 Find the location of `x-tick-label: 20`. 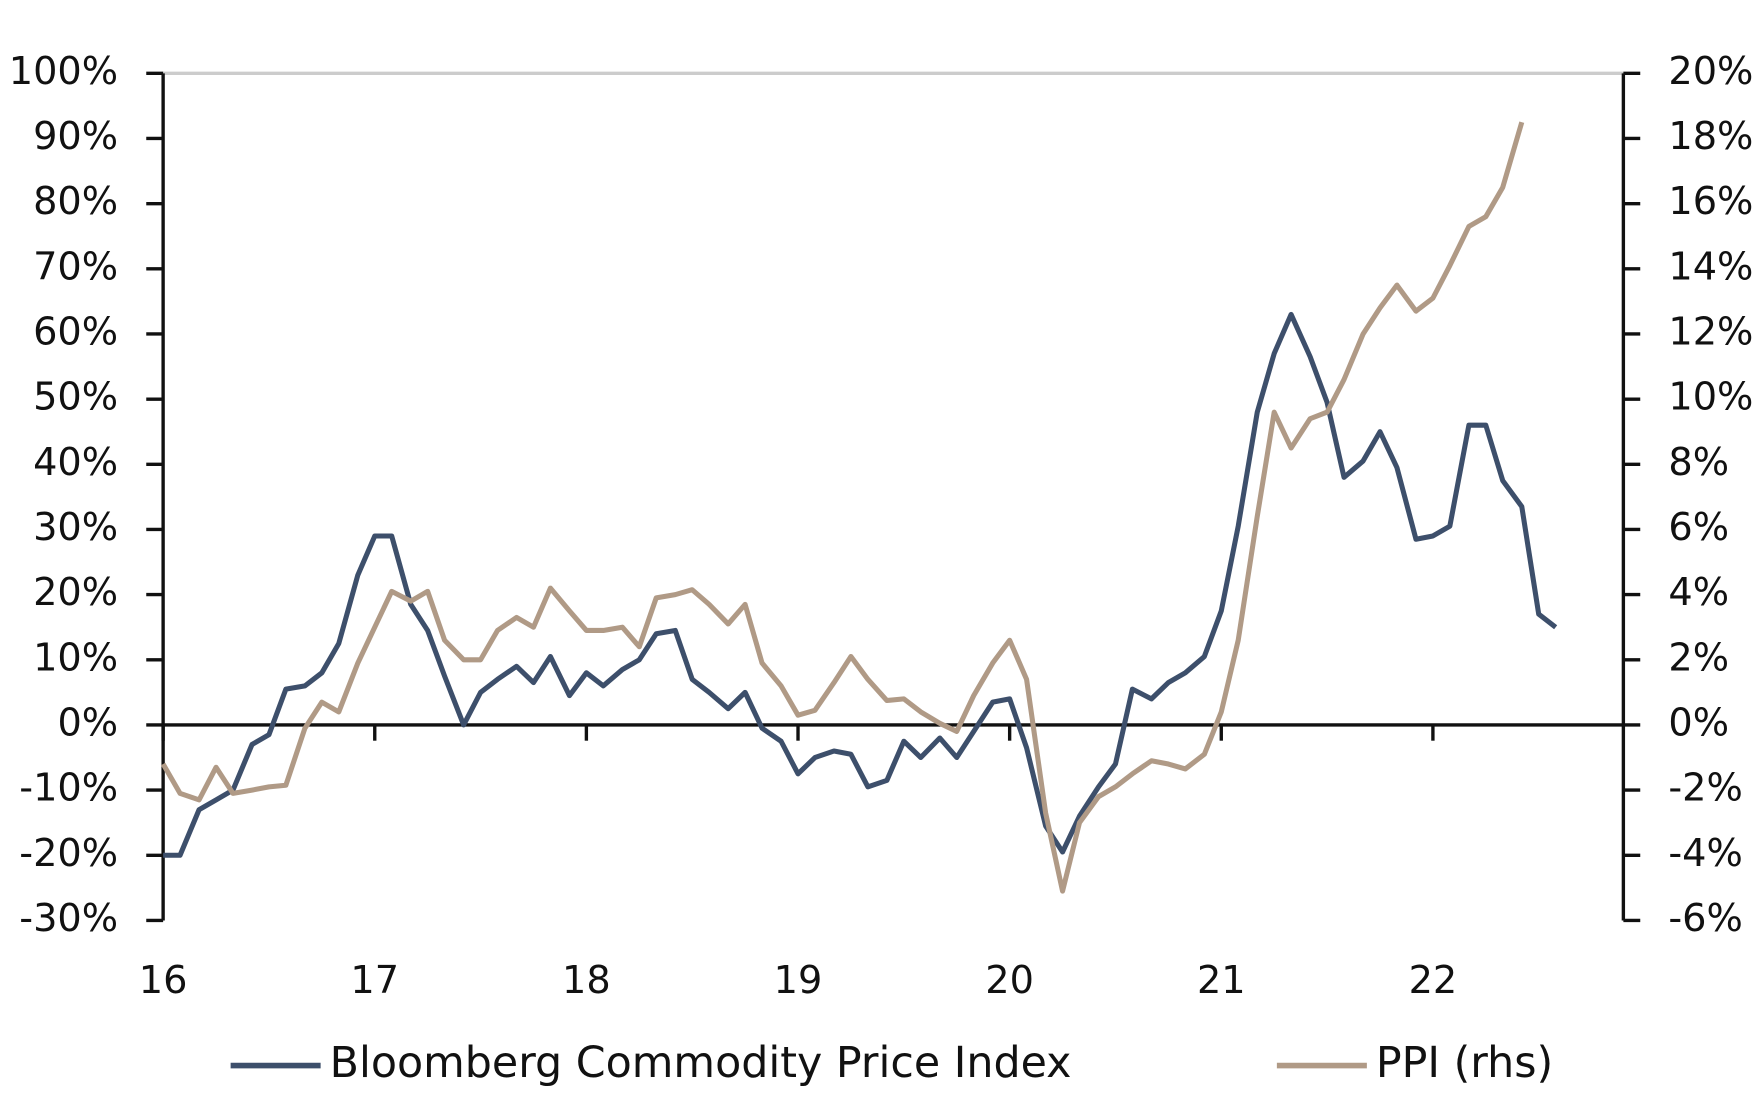

x-tick-label: 20 is located at coordinates (1009, 980).